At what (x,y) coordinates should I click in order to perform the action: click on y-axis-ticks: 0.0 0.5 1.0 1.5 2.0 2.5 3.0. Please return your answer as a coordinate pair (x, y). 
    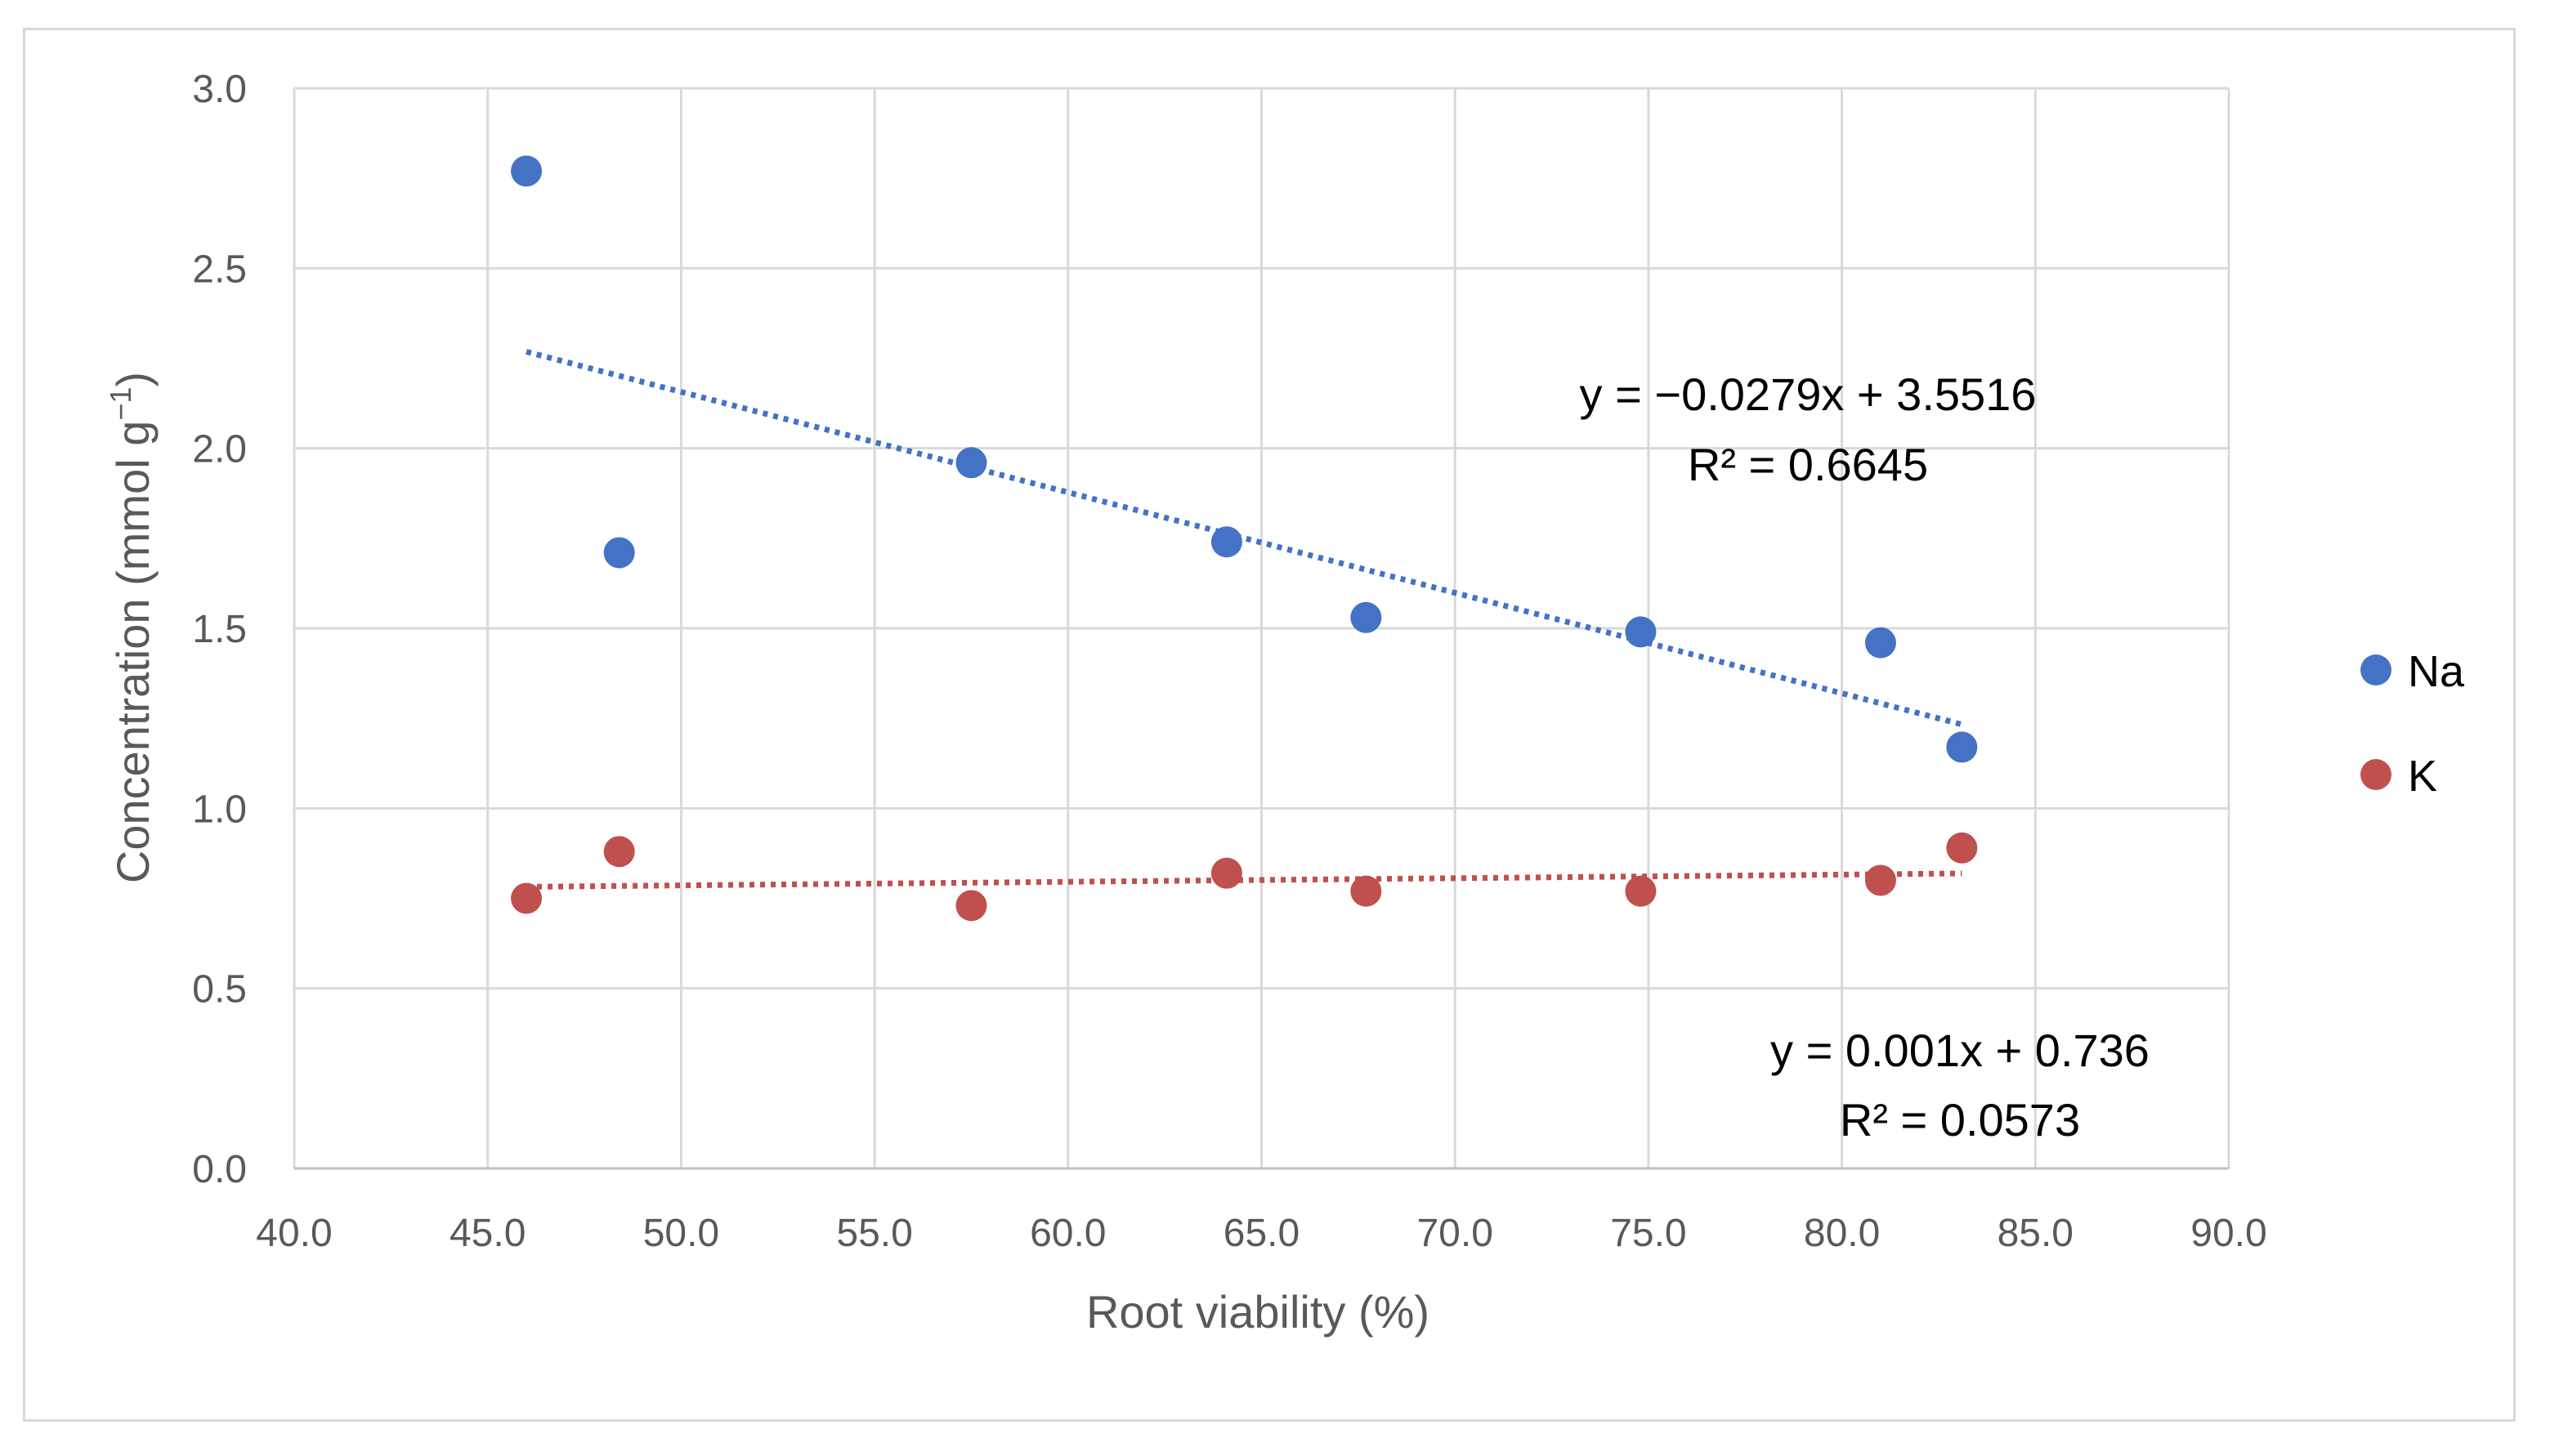
    Looking at the image, I should click on (220, 629).